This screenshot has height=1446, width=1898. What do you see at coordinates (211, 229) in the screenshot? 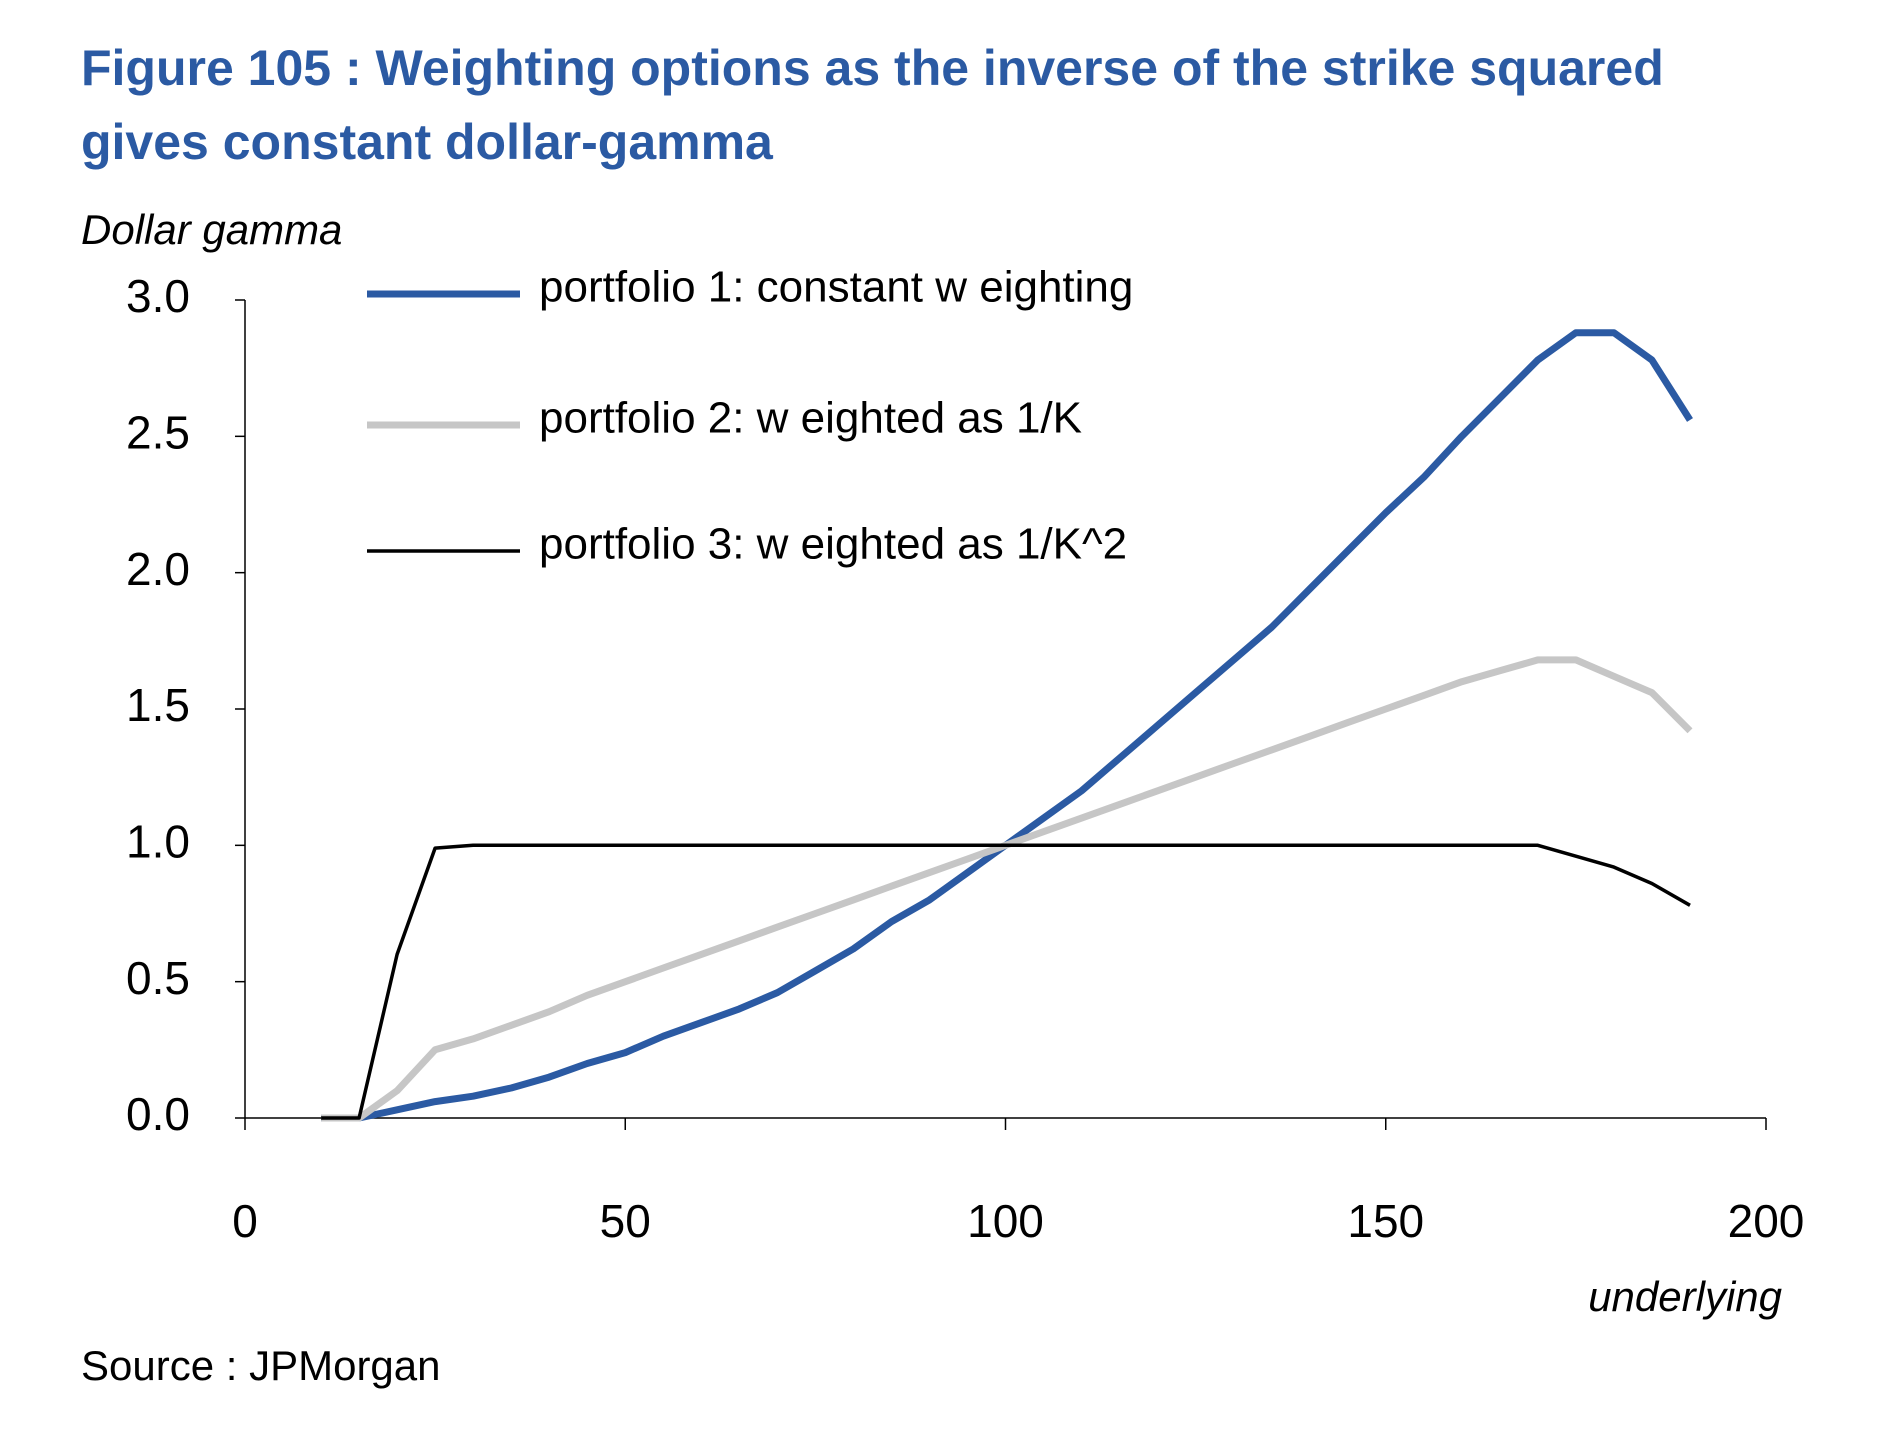
I see `y-axis-label: Dollar gamma` at bounding box center [211, 229].